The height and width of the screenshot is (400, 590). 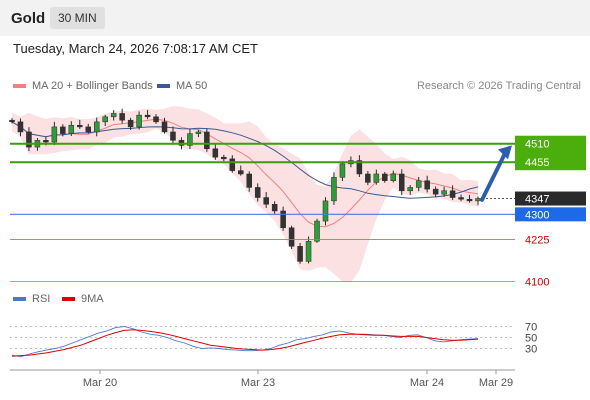 What do you see at coordinates (537, 200) in the screenshot?
I see `last-price-label: 4347` at bounding box center [537, 200].